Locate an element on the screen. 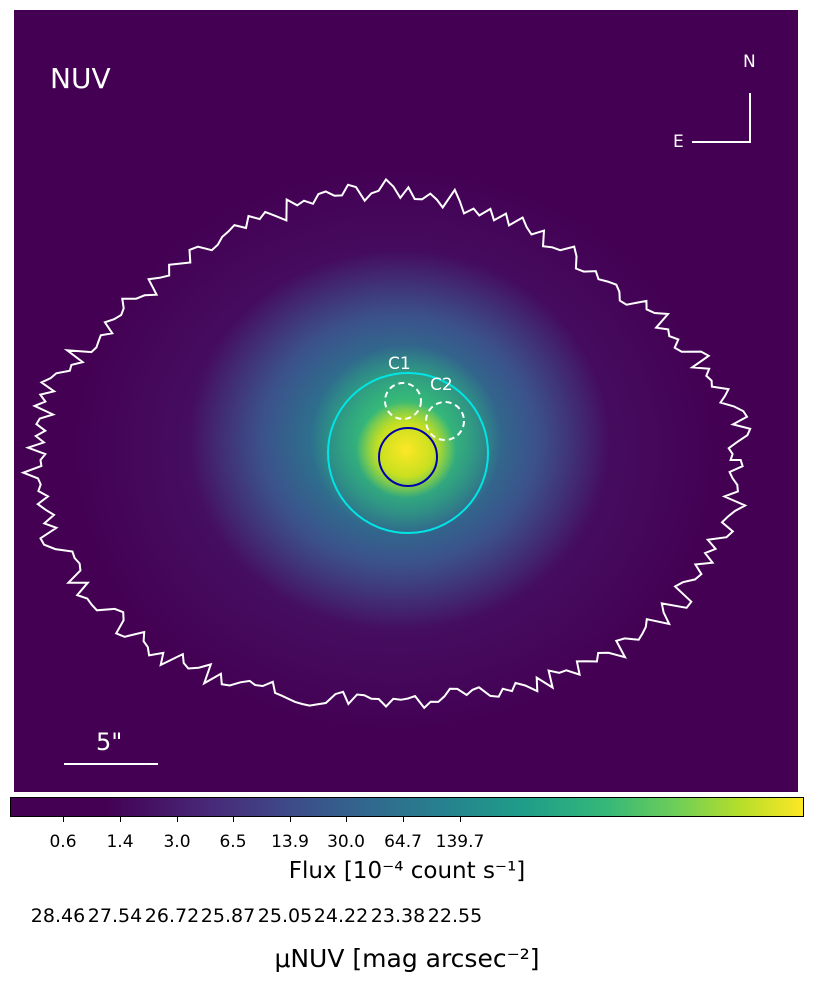 This screenshot has width=814, height=987. c1-label: C1 is located at coordinates (399, 364).